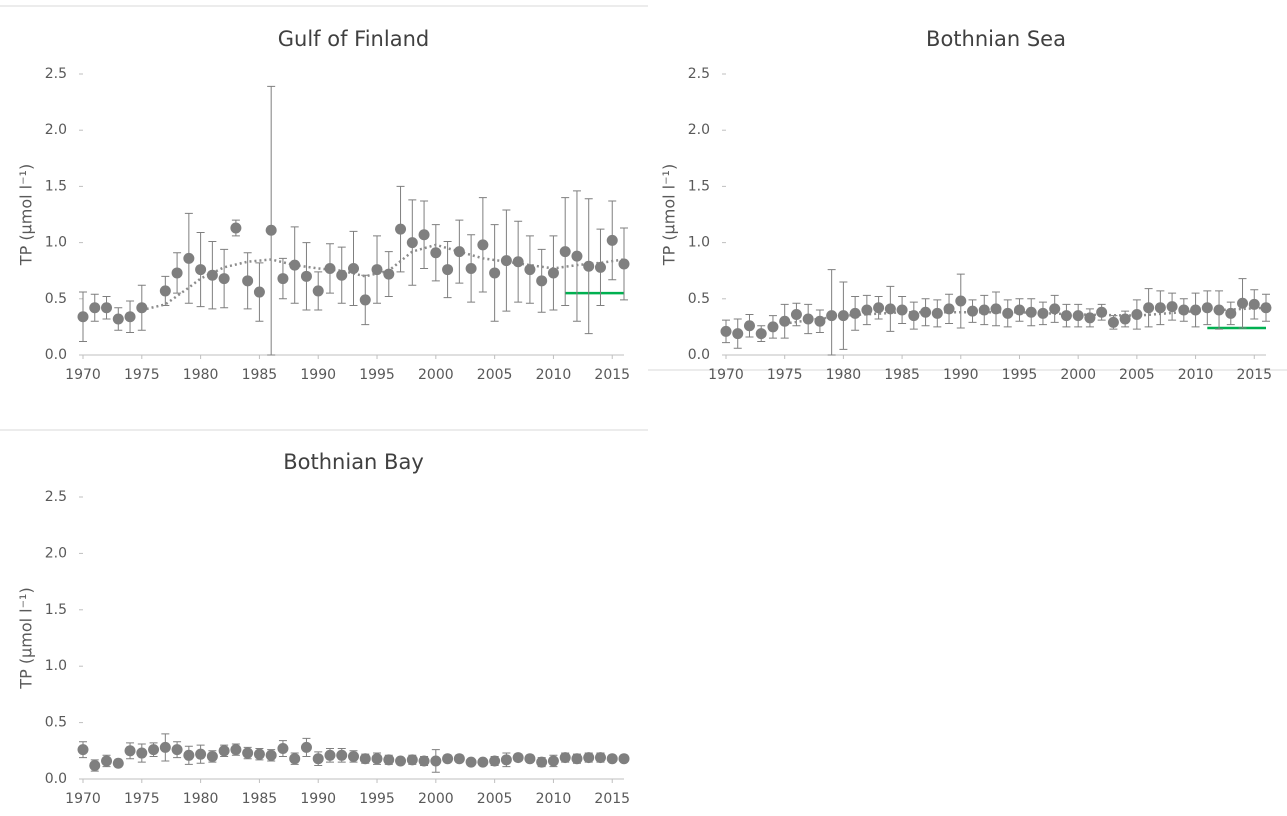 The height and width of the screenshot is (816, 1287). Describe the element at coordinates (56, 74) in the screenshot. I see `y-tick-label: 2.5` at that location.